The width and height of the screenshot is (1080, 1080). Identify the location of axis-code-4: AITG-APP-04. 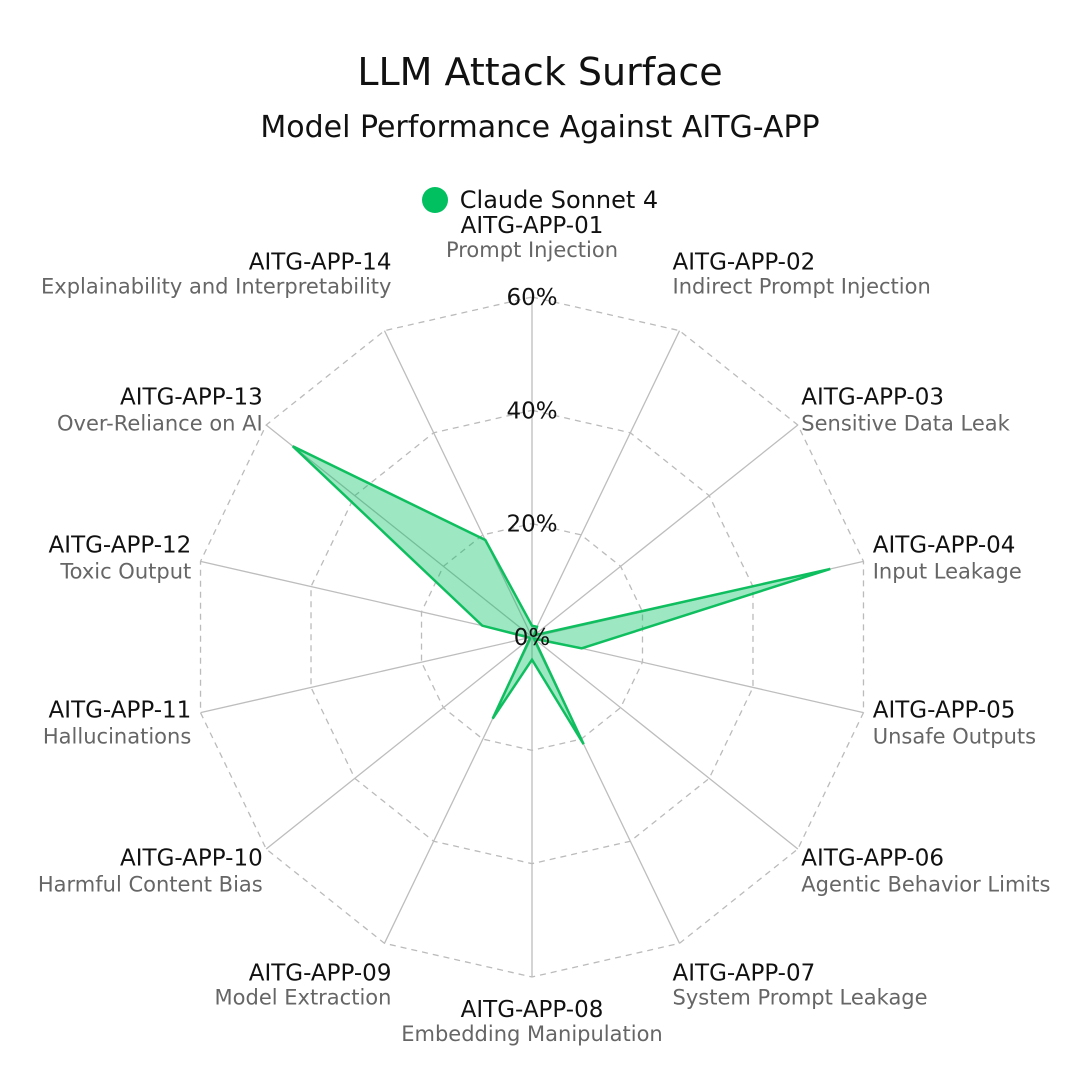
(944, 546).